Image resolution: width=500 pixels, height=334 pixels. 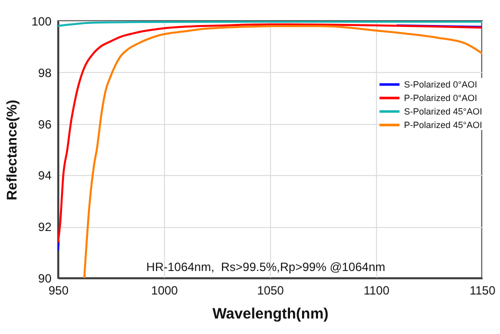 What do you see at coordinates (270, 314) in the screenshot?
I see `x-axis-title: Wavelength(nm)` at bounding box center [270, 314].